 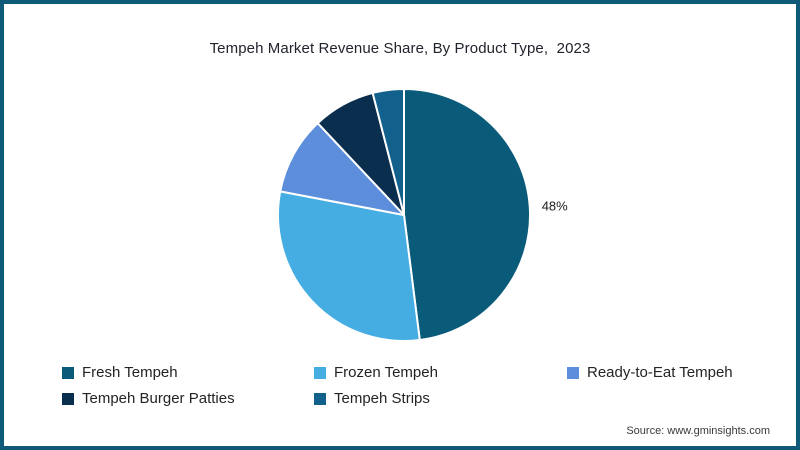 What do you see at coordinates (349, 266) in the screenshot?
I see `pie-slice-frozen-tempeh` at bounding box center [349, 266].